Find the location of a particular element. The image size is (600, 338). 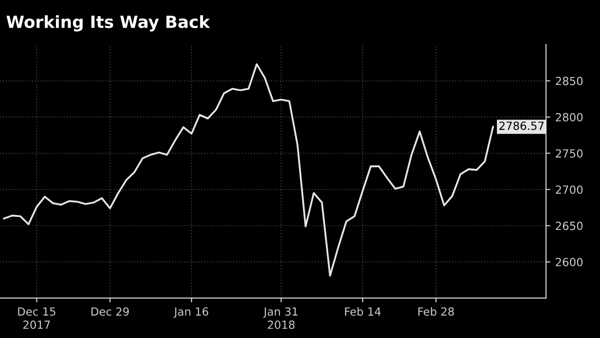

y-tick-label: 2600 is located at coordinates (569, 262).